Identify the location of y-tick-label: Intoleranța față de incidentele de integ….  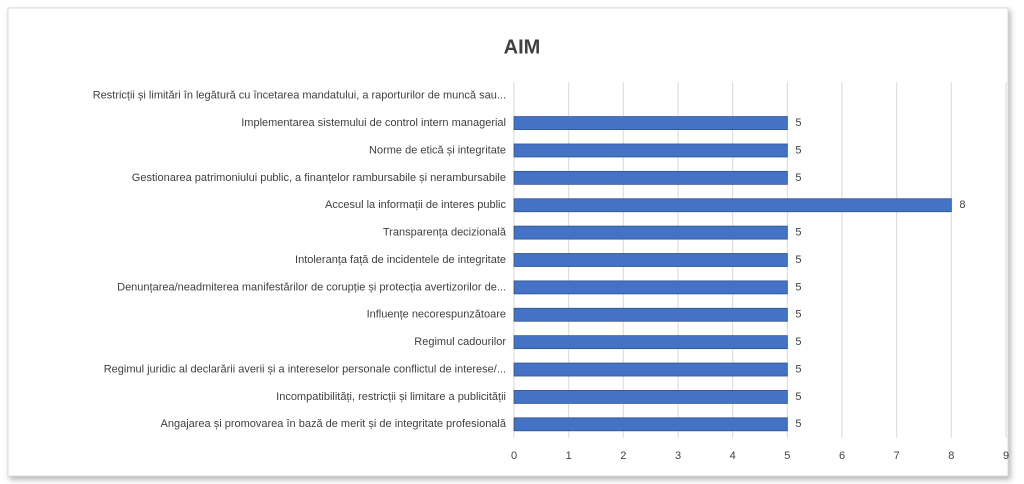
(400, 260).